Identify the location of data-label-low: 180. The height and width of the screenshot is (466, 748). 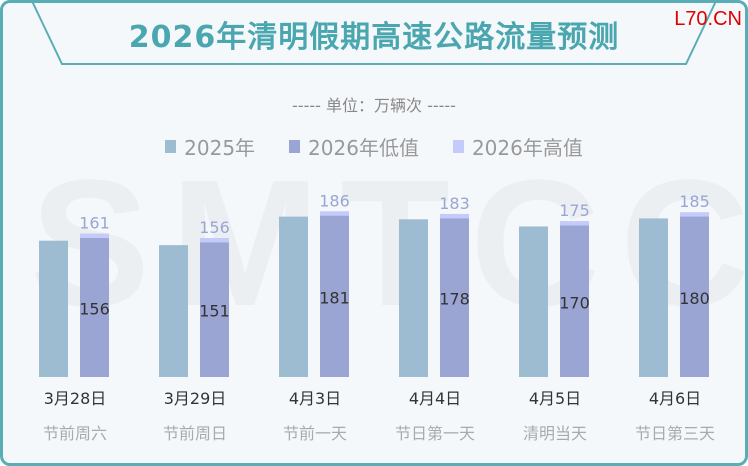
(694, 298).